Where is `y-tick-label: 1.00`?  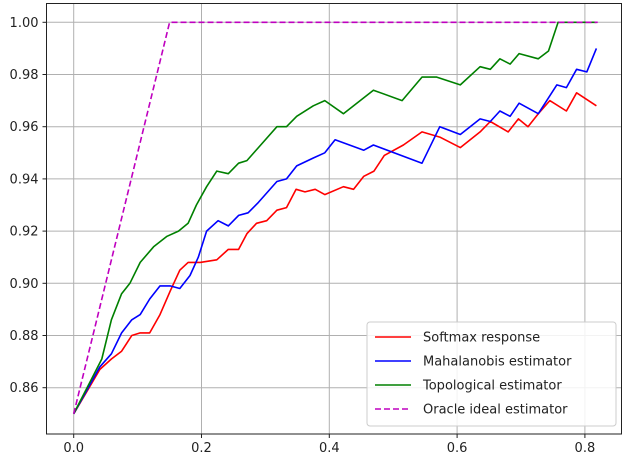
y-tick-label: 1.00 is located at coordinates (24, 23).